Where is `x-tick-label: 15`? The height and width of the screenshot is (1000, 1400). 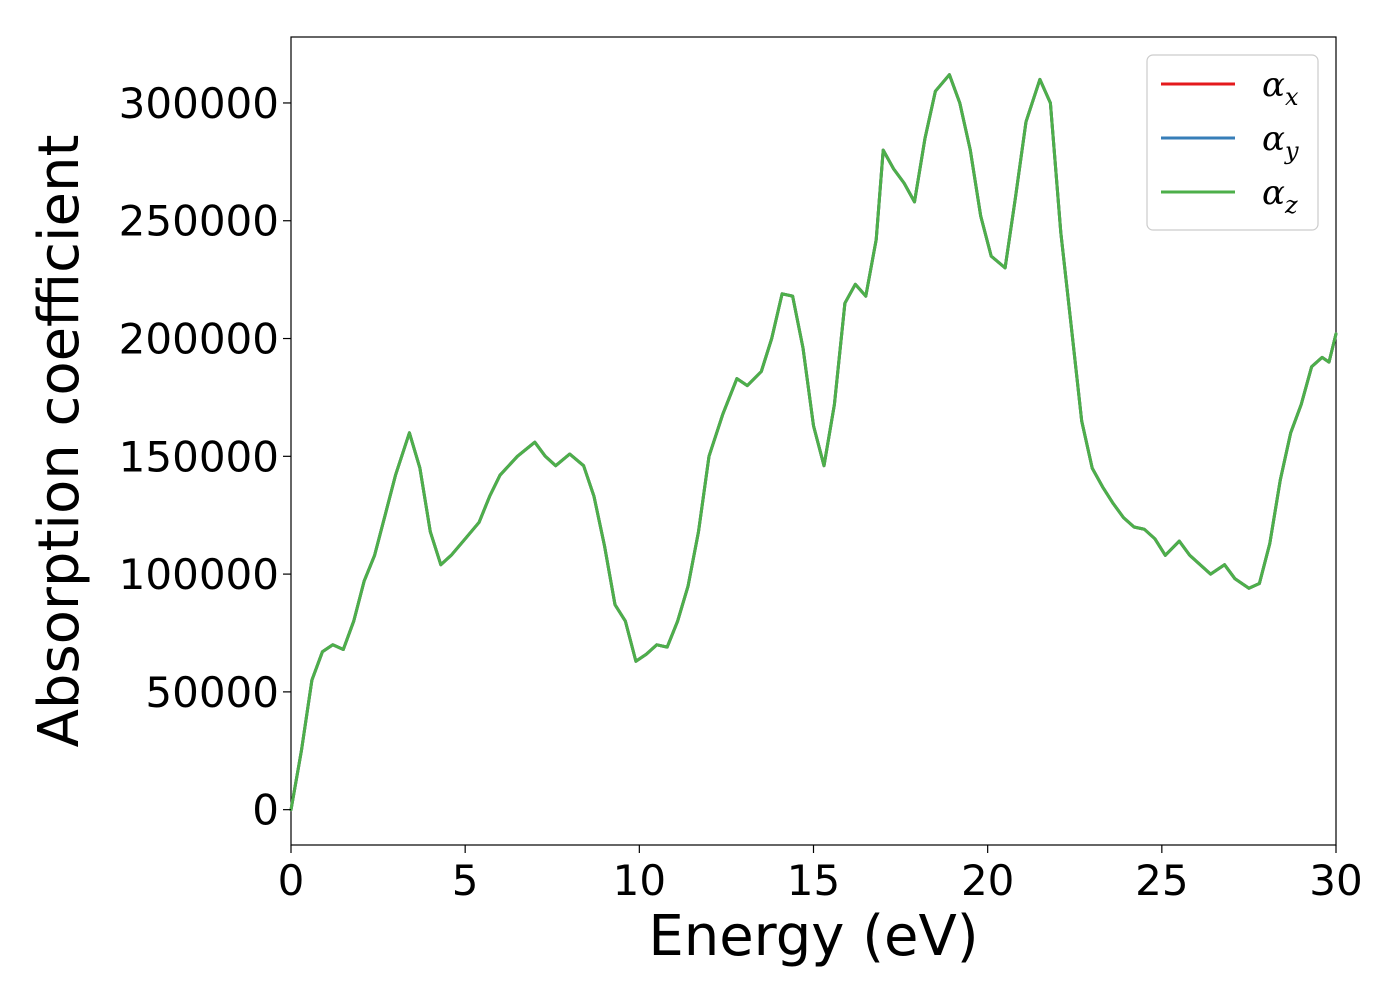 x-tick-label: 15 is located at coordinates (813, 880).